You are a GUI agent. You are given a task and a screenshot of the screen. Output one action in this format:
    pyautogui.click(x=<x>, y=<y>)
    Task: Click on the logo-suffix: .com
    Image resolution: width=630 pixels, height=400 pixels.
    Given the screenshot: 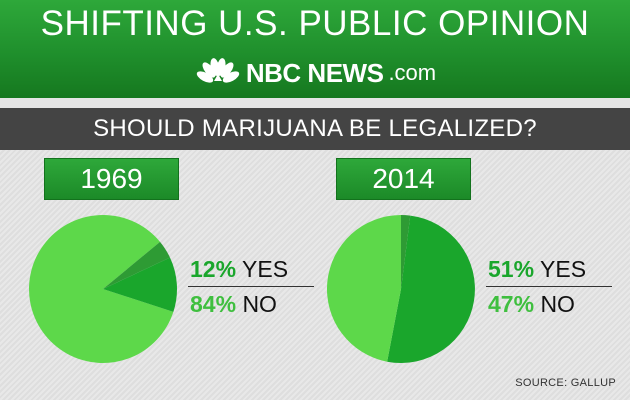 What is the action you would take?
    pyautogui.click(x=412, y=72)
    